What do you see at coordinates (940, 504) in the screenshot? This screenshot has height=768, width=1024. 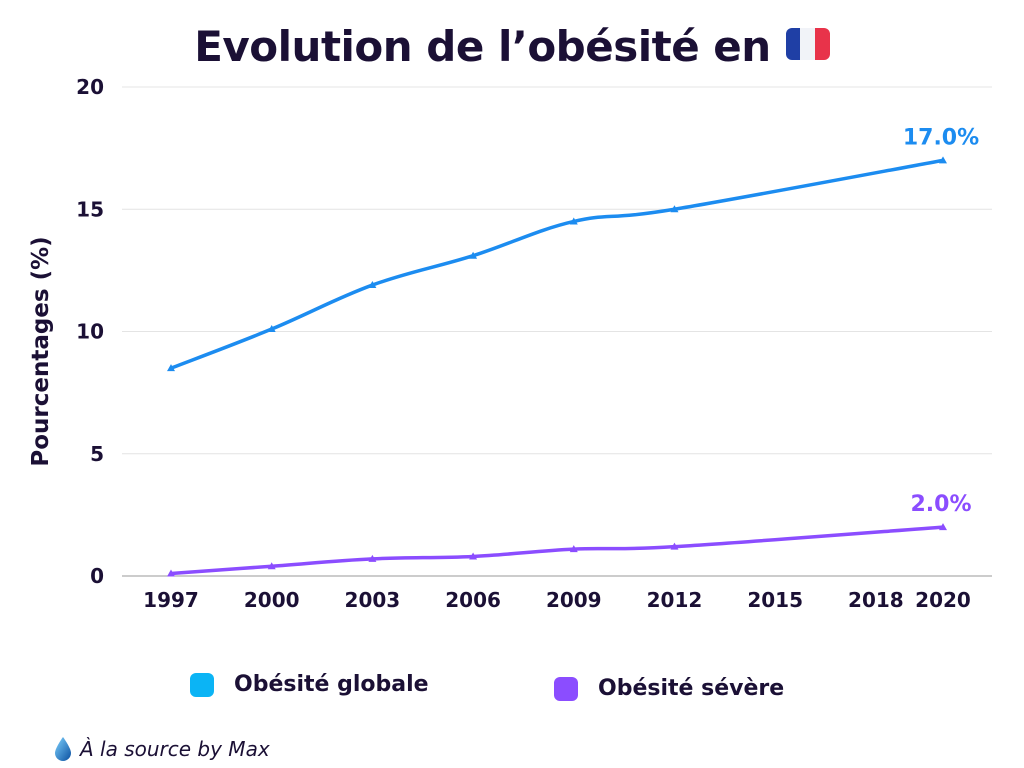 I see `end-value-label-severe: 2.0%` at bounding box center [940, 504].